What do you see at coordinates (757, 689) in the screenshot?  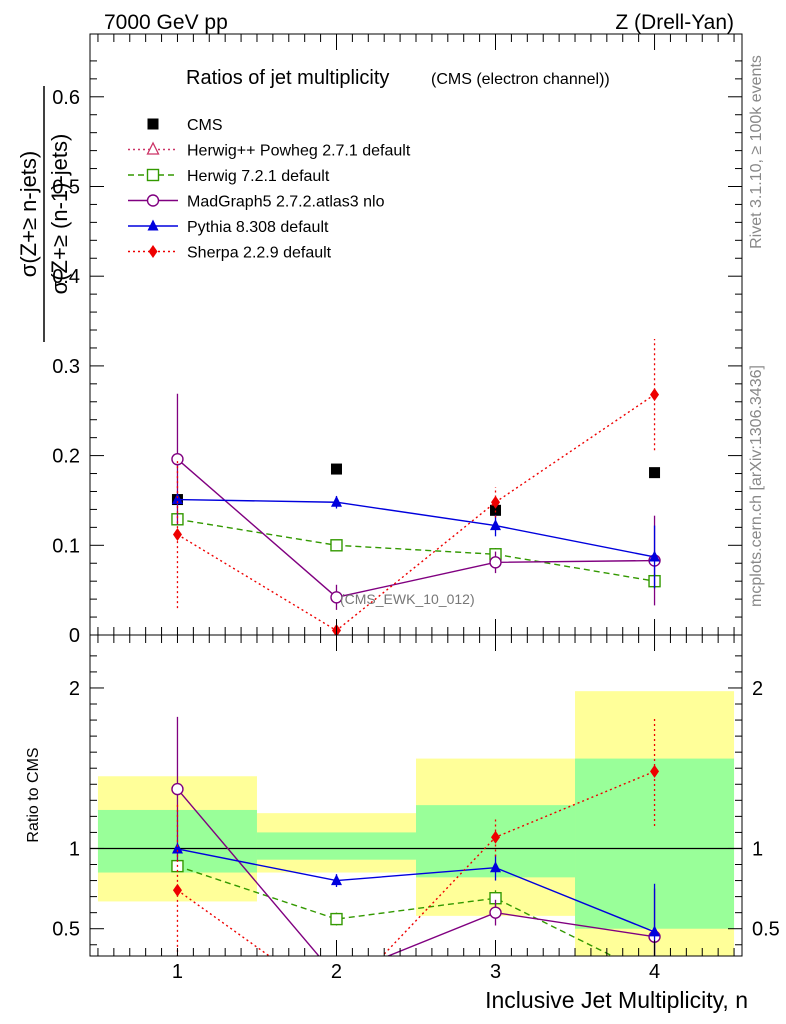 I see `ratio-y-tick-label-right: 2` at bounding box center [757, 689].